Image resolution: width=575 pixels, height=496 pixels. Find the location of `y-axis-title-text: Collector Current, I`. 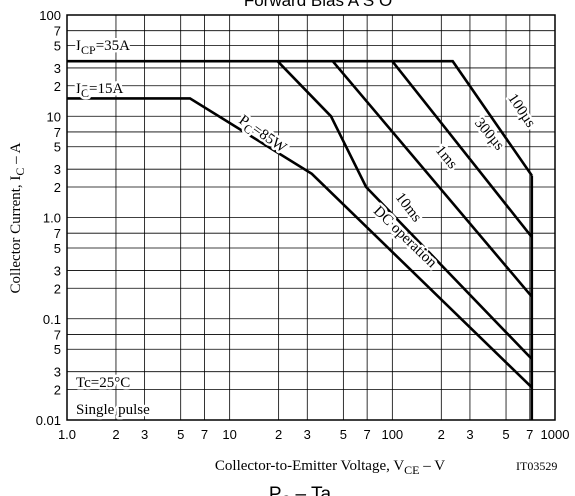

y-axis-title-text: Collector Current, I is located at coordinates (16, 235).